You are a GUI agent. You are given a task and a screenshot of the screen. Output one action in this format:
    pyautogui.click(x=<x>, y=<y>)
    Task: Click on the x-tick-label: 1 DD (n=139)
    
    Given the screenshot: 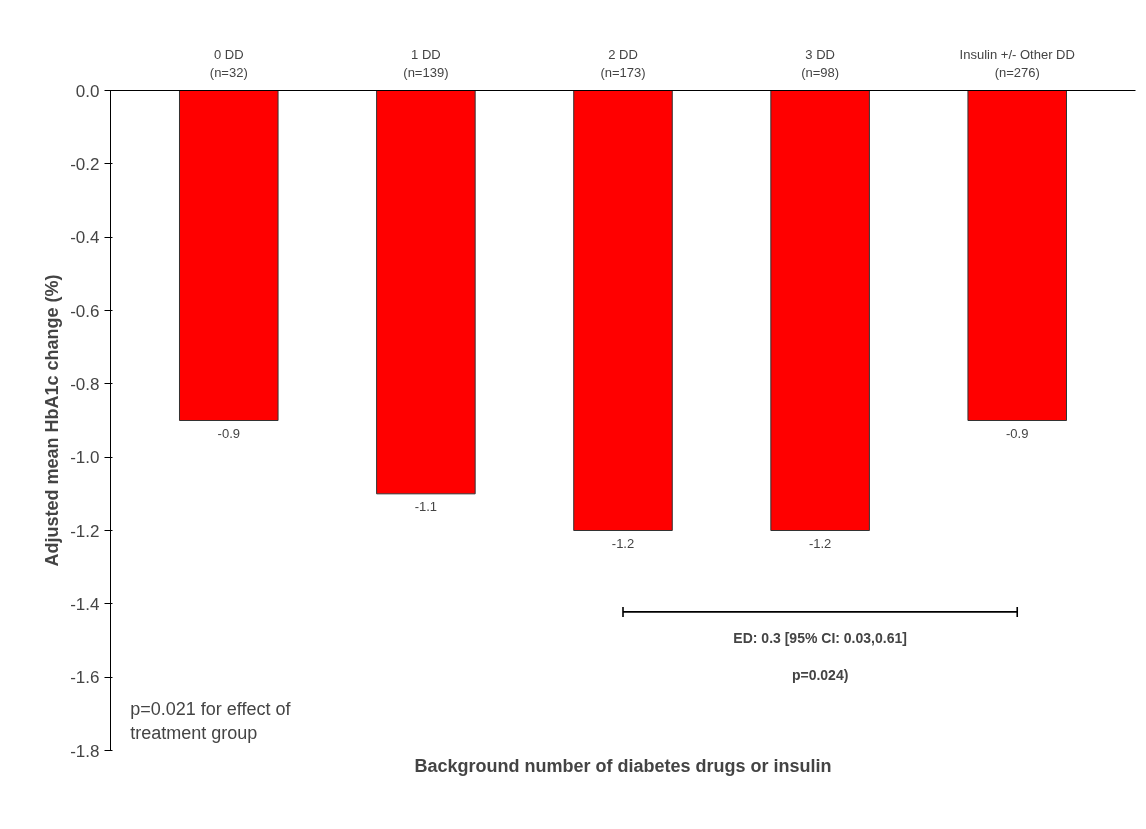 What is the action you would take?
    pyautogui.click(x=426, y=63)
    